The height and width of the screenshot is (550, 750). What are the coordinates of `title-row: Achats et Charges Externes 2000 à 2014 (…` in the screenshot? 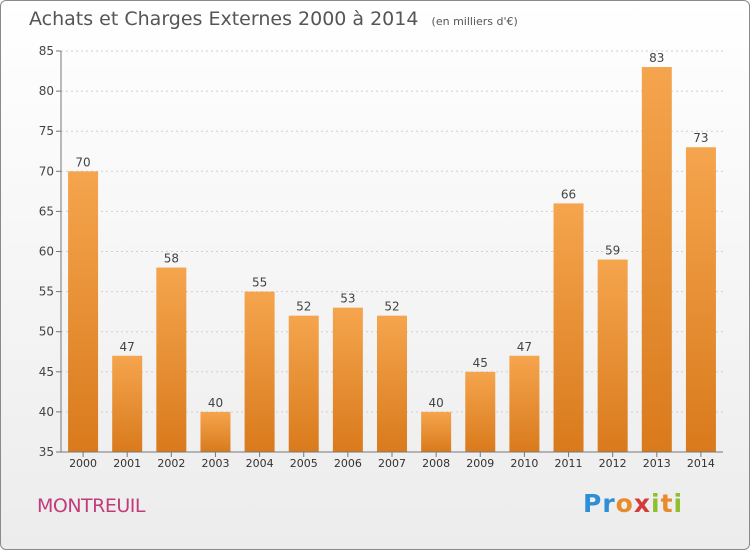 It's located at (273, 19).